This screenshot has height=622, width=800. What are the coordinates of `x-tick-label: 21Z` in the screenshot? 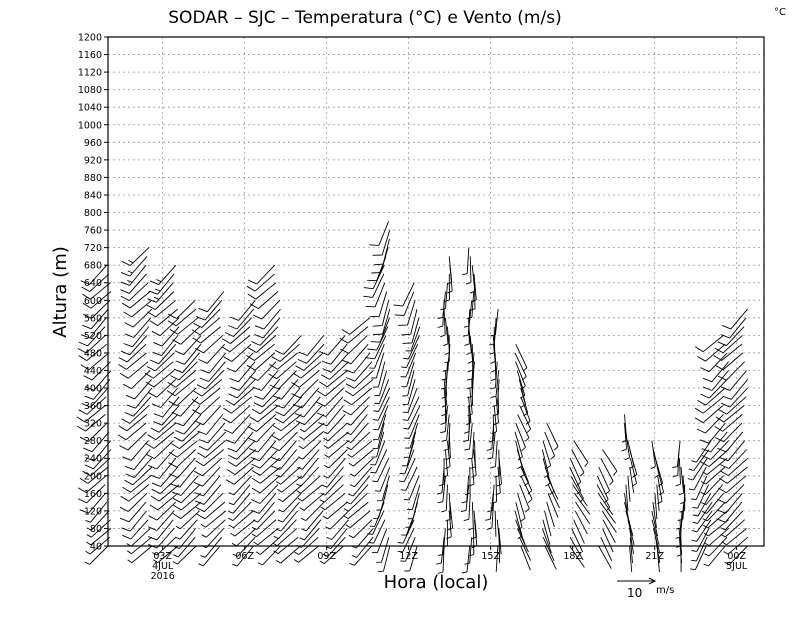 It's located at (654, 556).